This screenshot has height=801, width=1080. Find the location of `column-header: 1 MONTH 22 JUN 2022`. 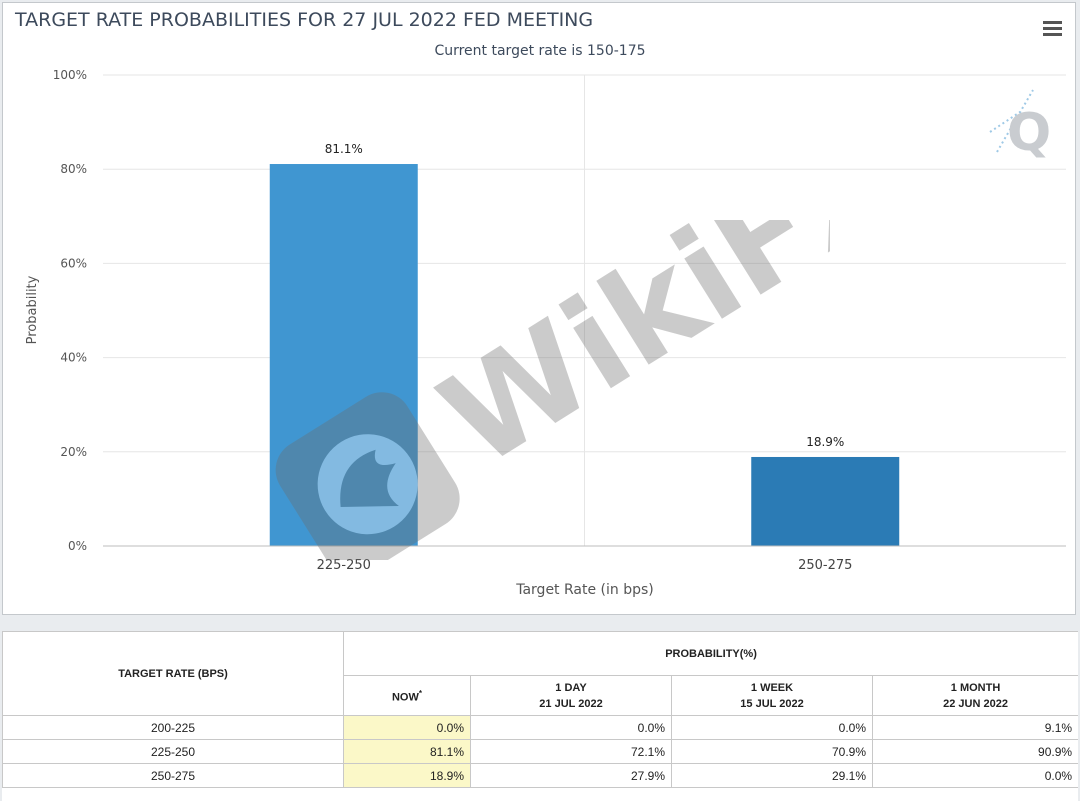

column-header: 1 MONTH 22 JUN 2022 is located at coordinates (974, 695).